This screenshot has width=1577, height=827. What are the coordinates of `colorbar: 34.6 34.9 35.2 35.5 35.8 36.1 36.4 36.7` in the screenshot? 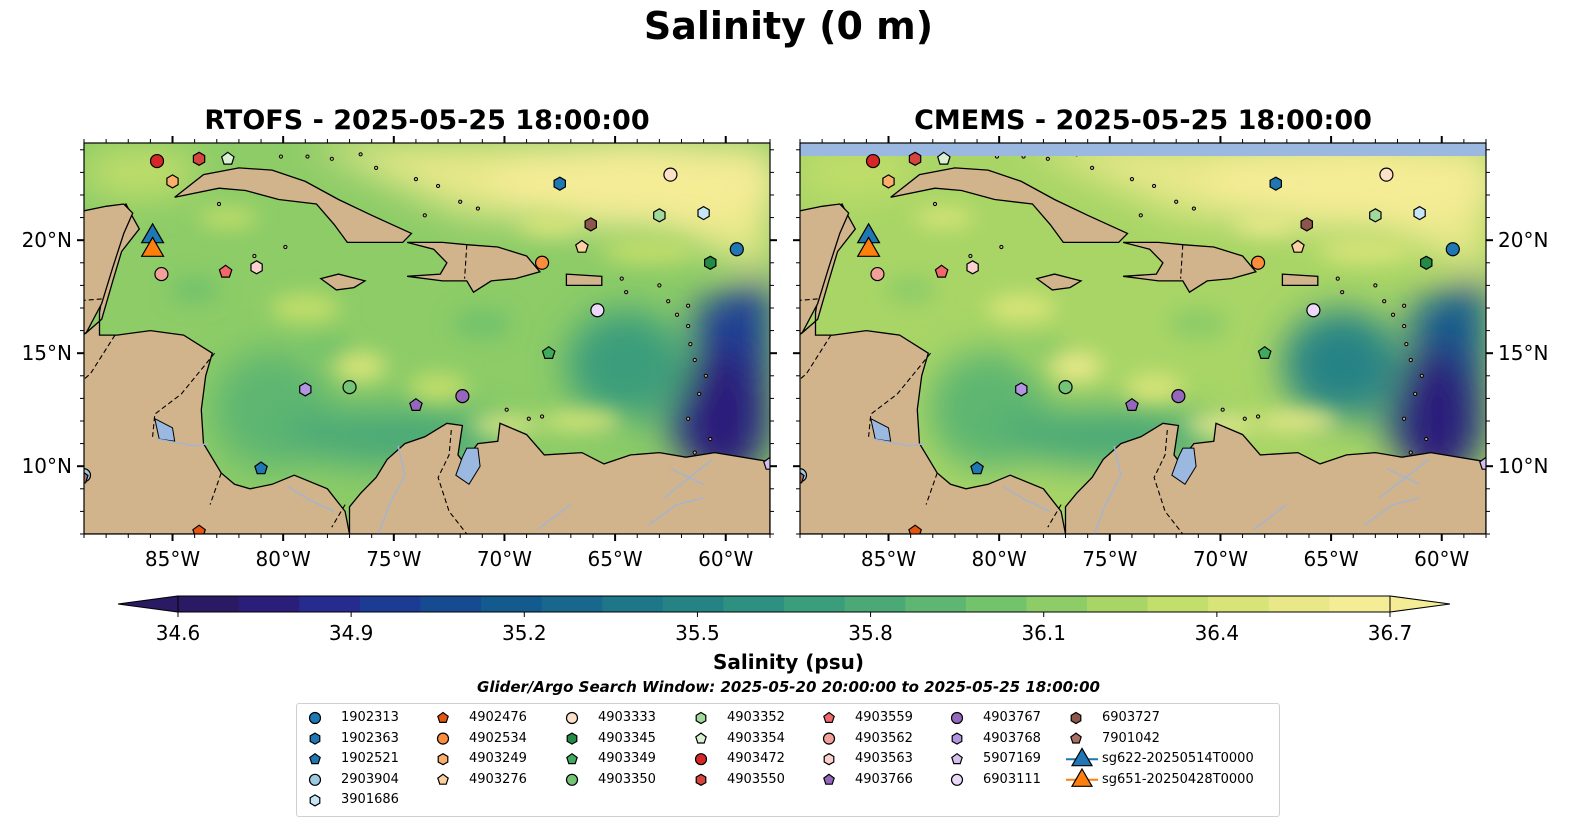 It's located at (784, 620).